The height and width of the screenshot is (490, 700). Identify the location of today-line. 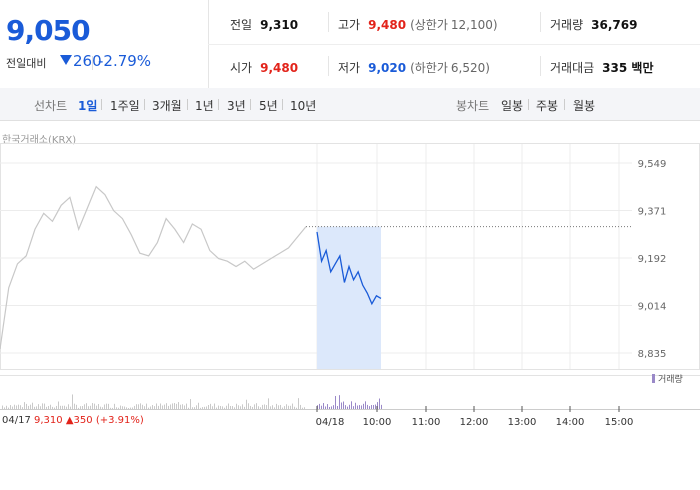
(349, 268).